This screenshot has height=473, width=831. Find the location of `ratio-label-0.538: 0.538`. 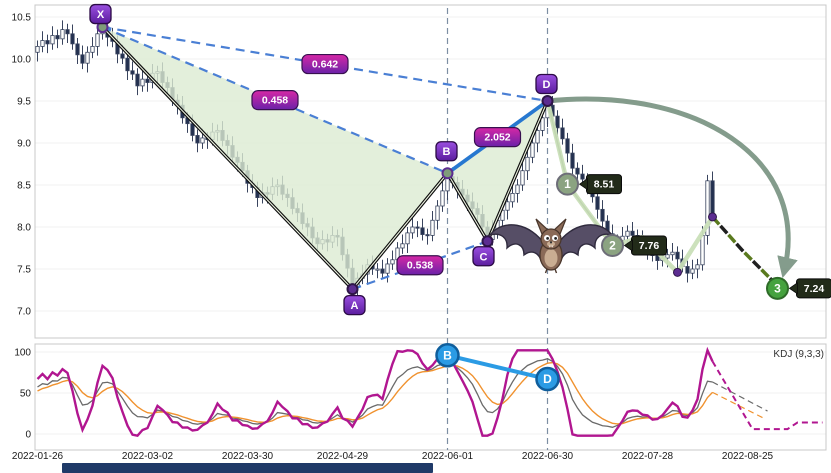

ratio-label-0.538: 0.538 is located at coordinates (420, 265).